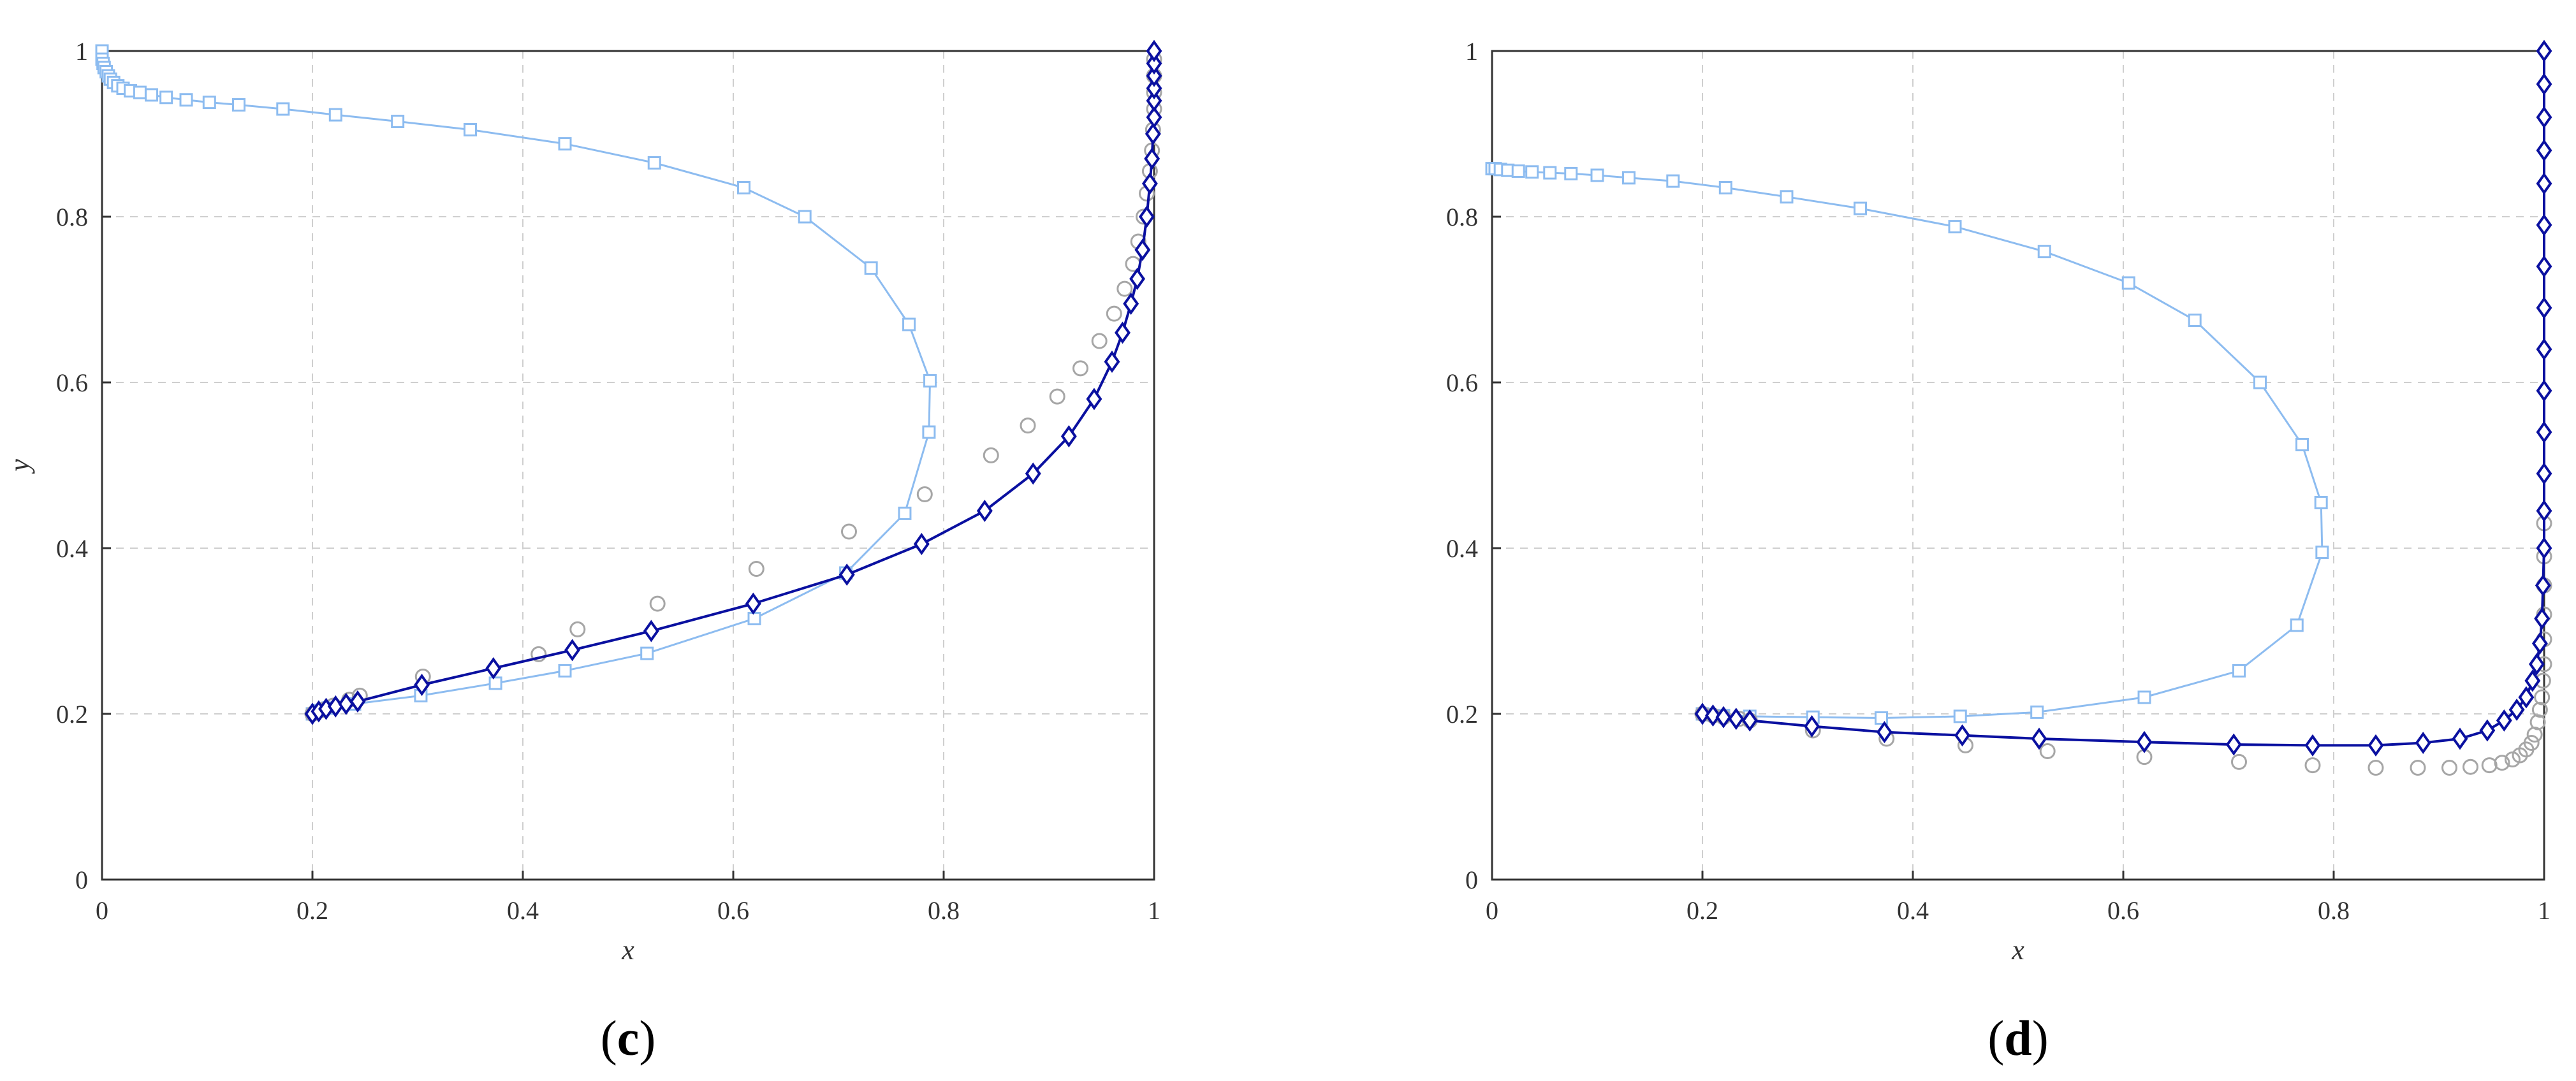 The height and width of the screenshot is (1081, 2576). I want to click on panel-label: (c), so click(628, 1038).